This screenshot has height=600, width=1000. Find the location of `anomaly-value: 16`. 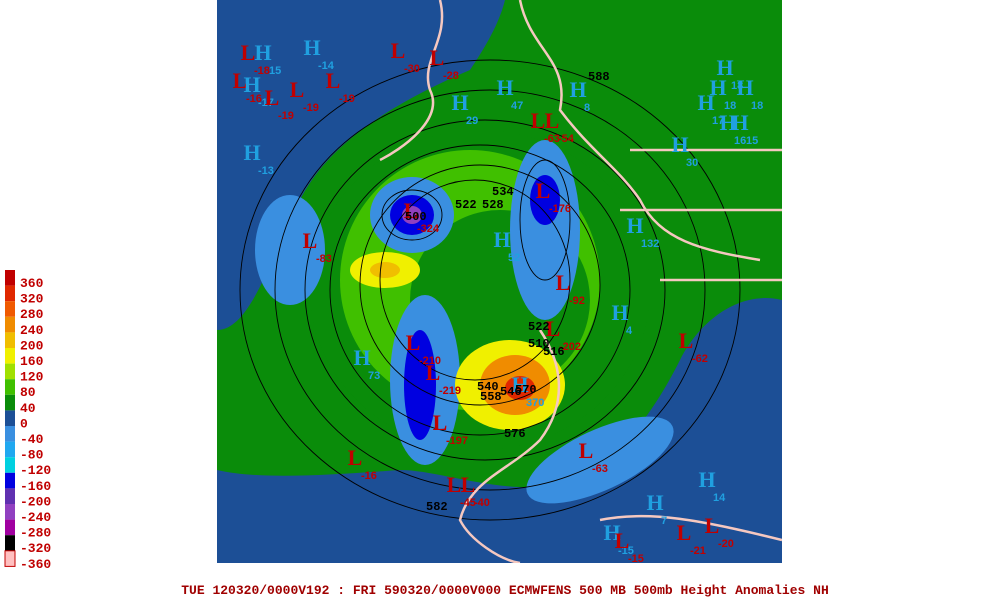

anomaly-value: 16 is located at coordinates (740, 141).